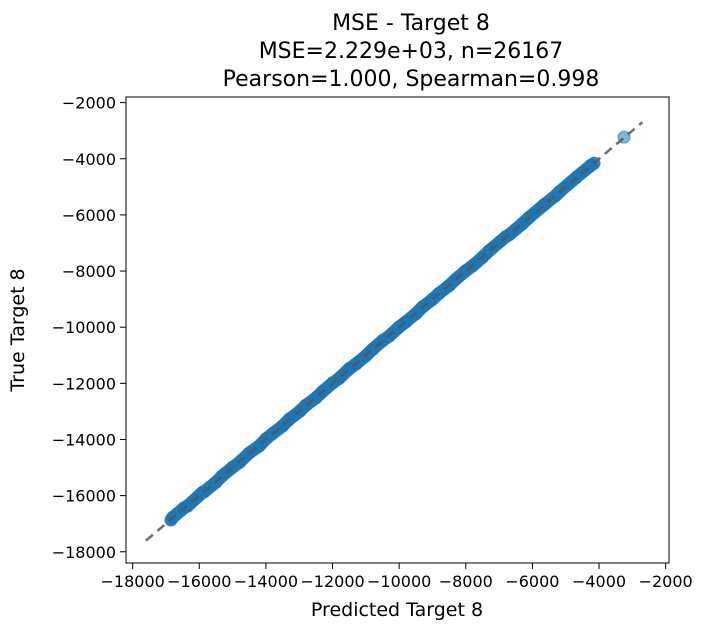 This screenshot has width=705, height=631. I want to click on x-tick-label: −4000, so click(599, 581).